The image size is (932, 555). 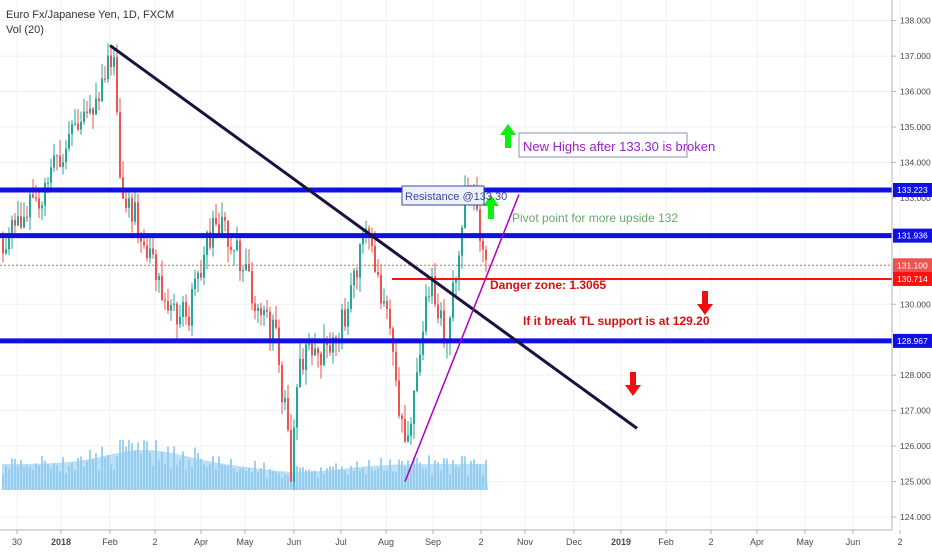 I want to click on price-tick-label: 137.000, so click(x=915, y=56).